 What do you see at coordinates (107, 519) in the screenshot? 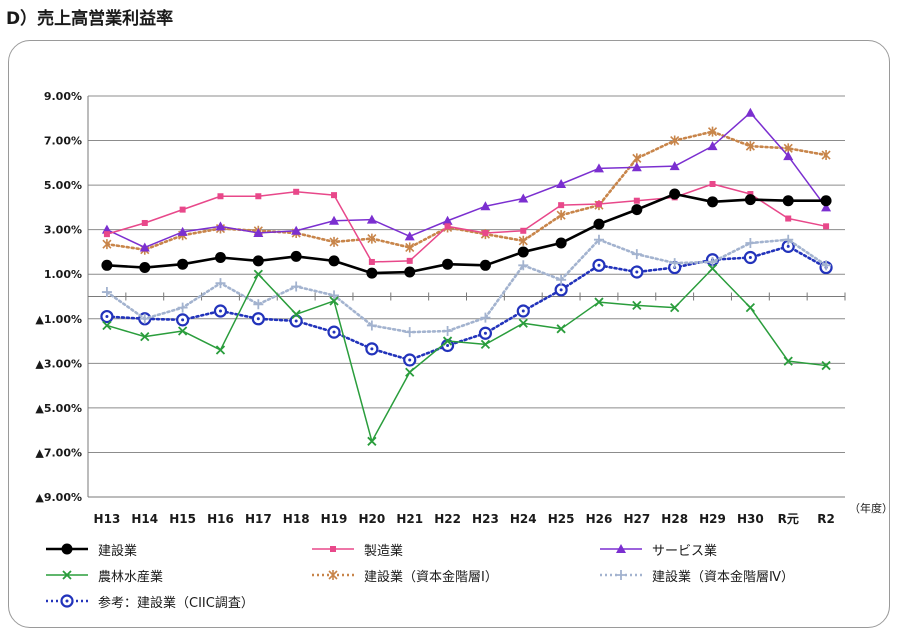
I see `x-tick-label: H13` at bounding box center [107, 519].